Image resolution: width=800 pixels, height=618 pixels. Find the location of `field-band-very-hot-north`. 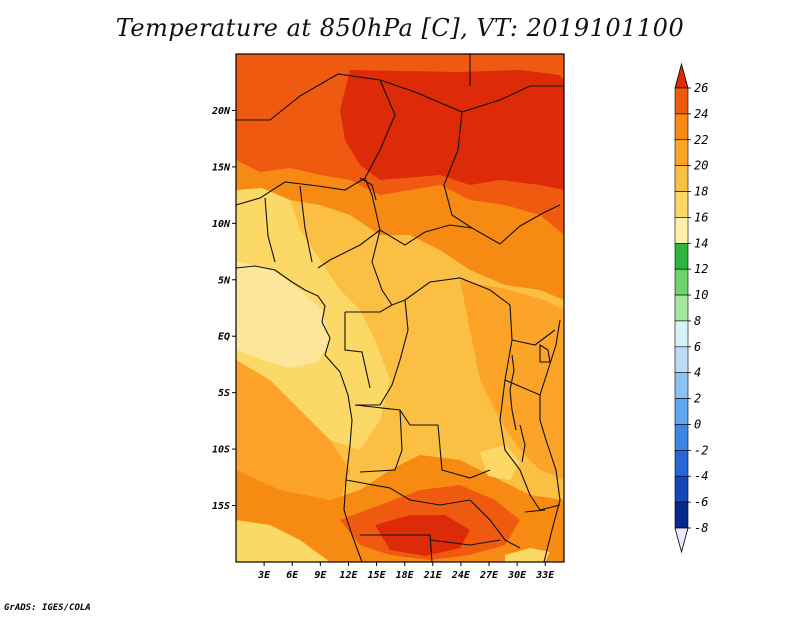

field-band-very-hot-north is located at coordinates (452, 130).